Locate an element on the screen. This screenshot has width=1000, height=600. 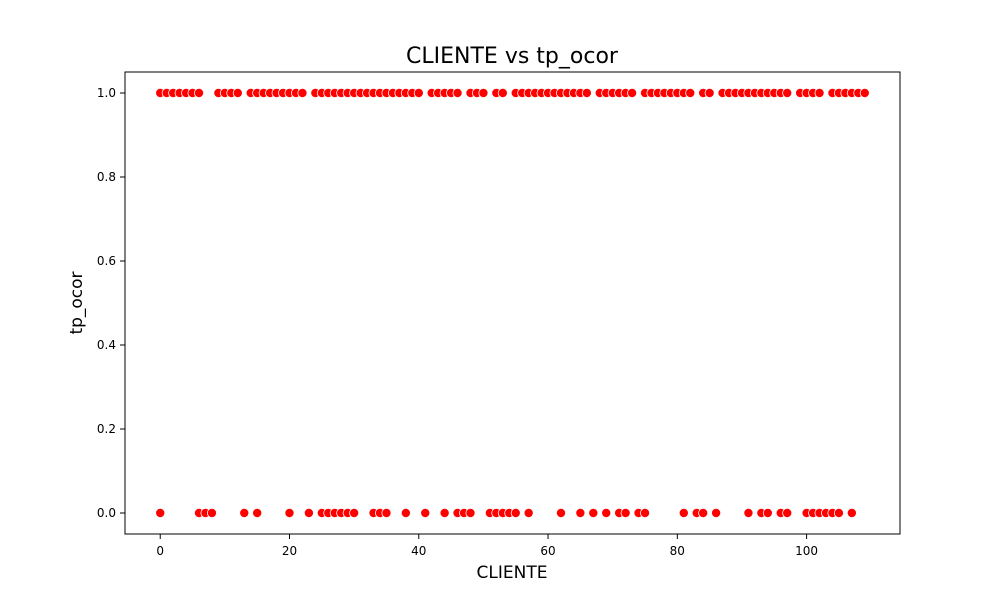
y-tick-label: 0.4 is located at coordinates (106, 345).